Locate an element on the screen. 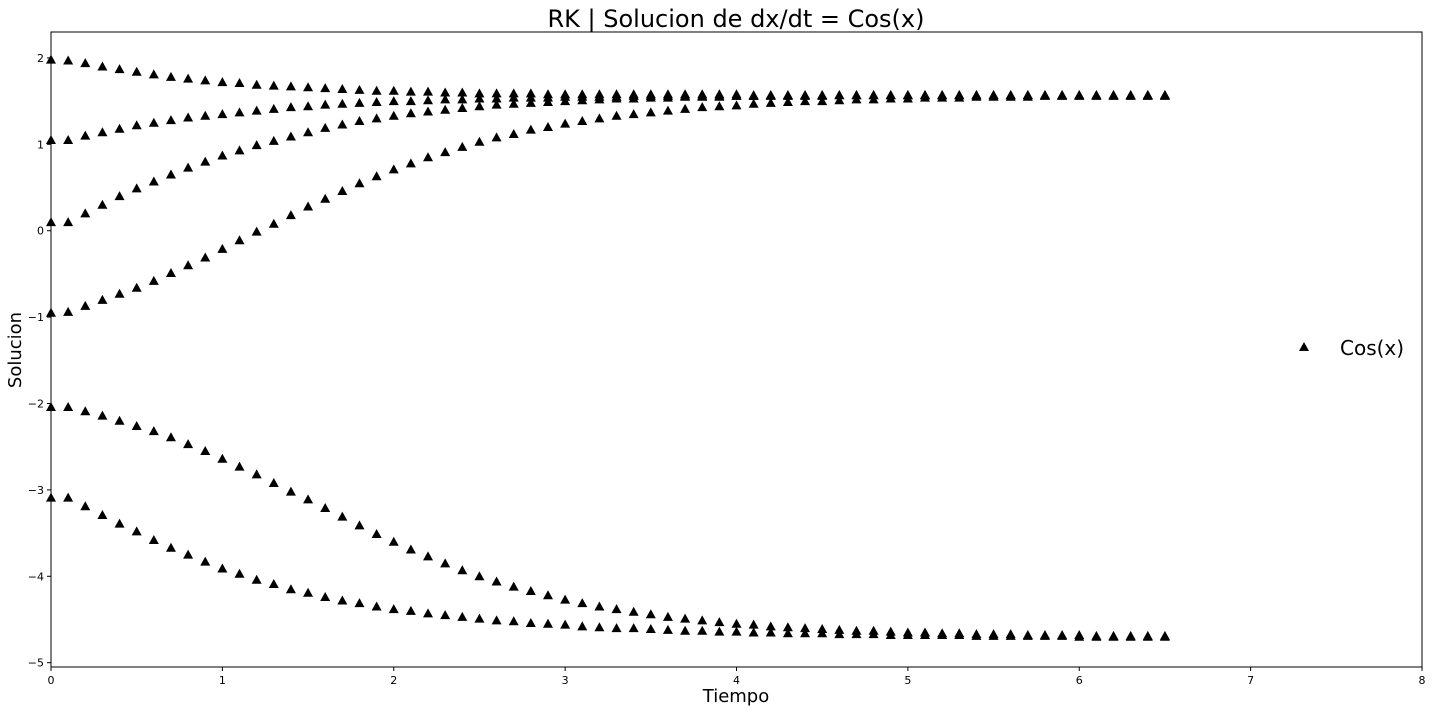 This screenshot has width=1432, height=712. x-tick-label: 1 is located at coordinates (222, 680).